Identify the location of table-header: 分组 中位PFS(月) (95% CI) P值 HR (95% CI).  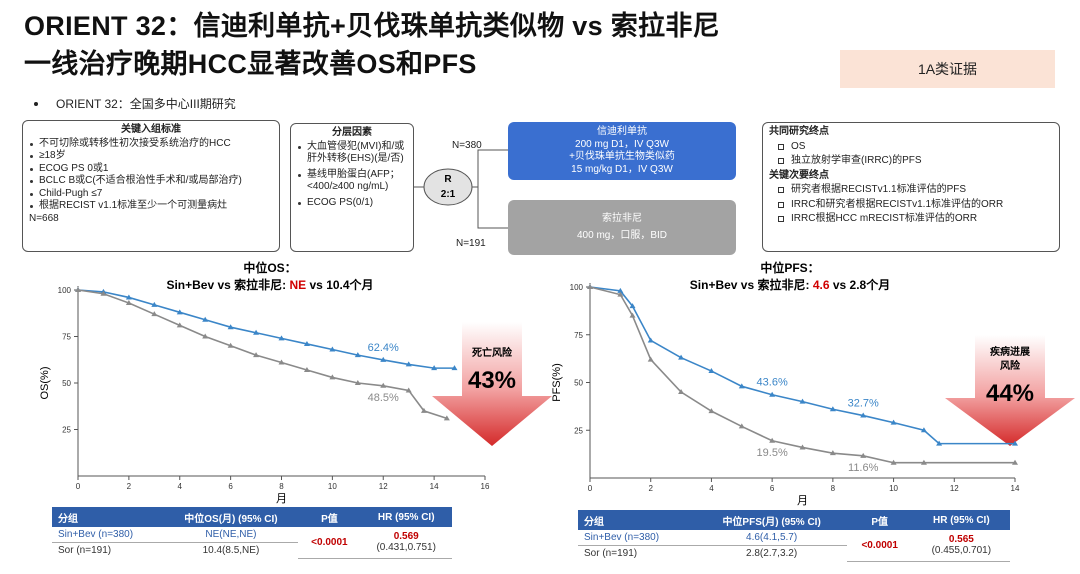
(794, 520).